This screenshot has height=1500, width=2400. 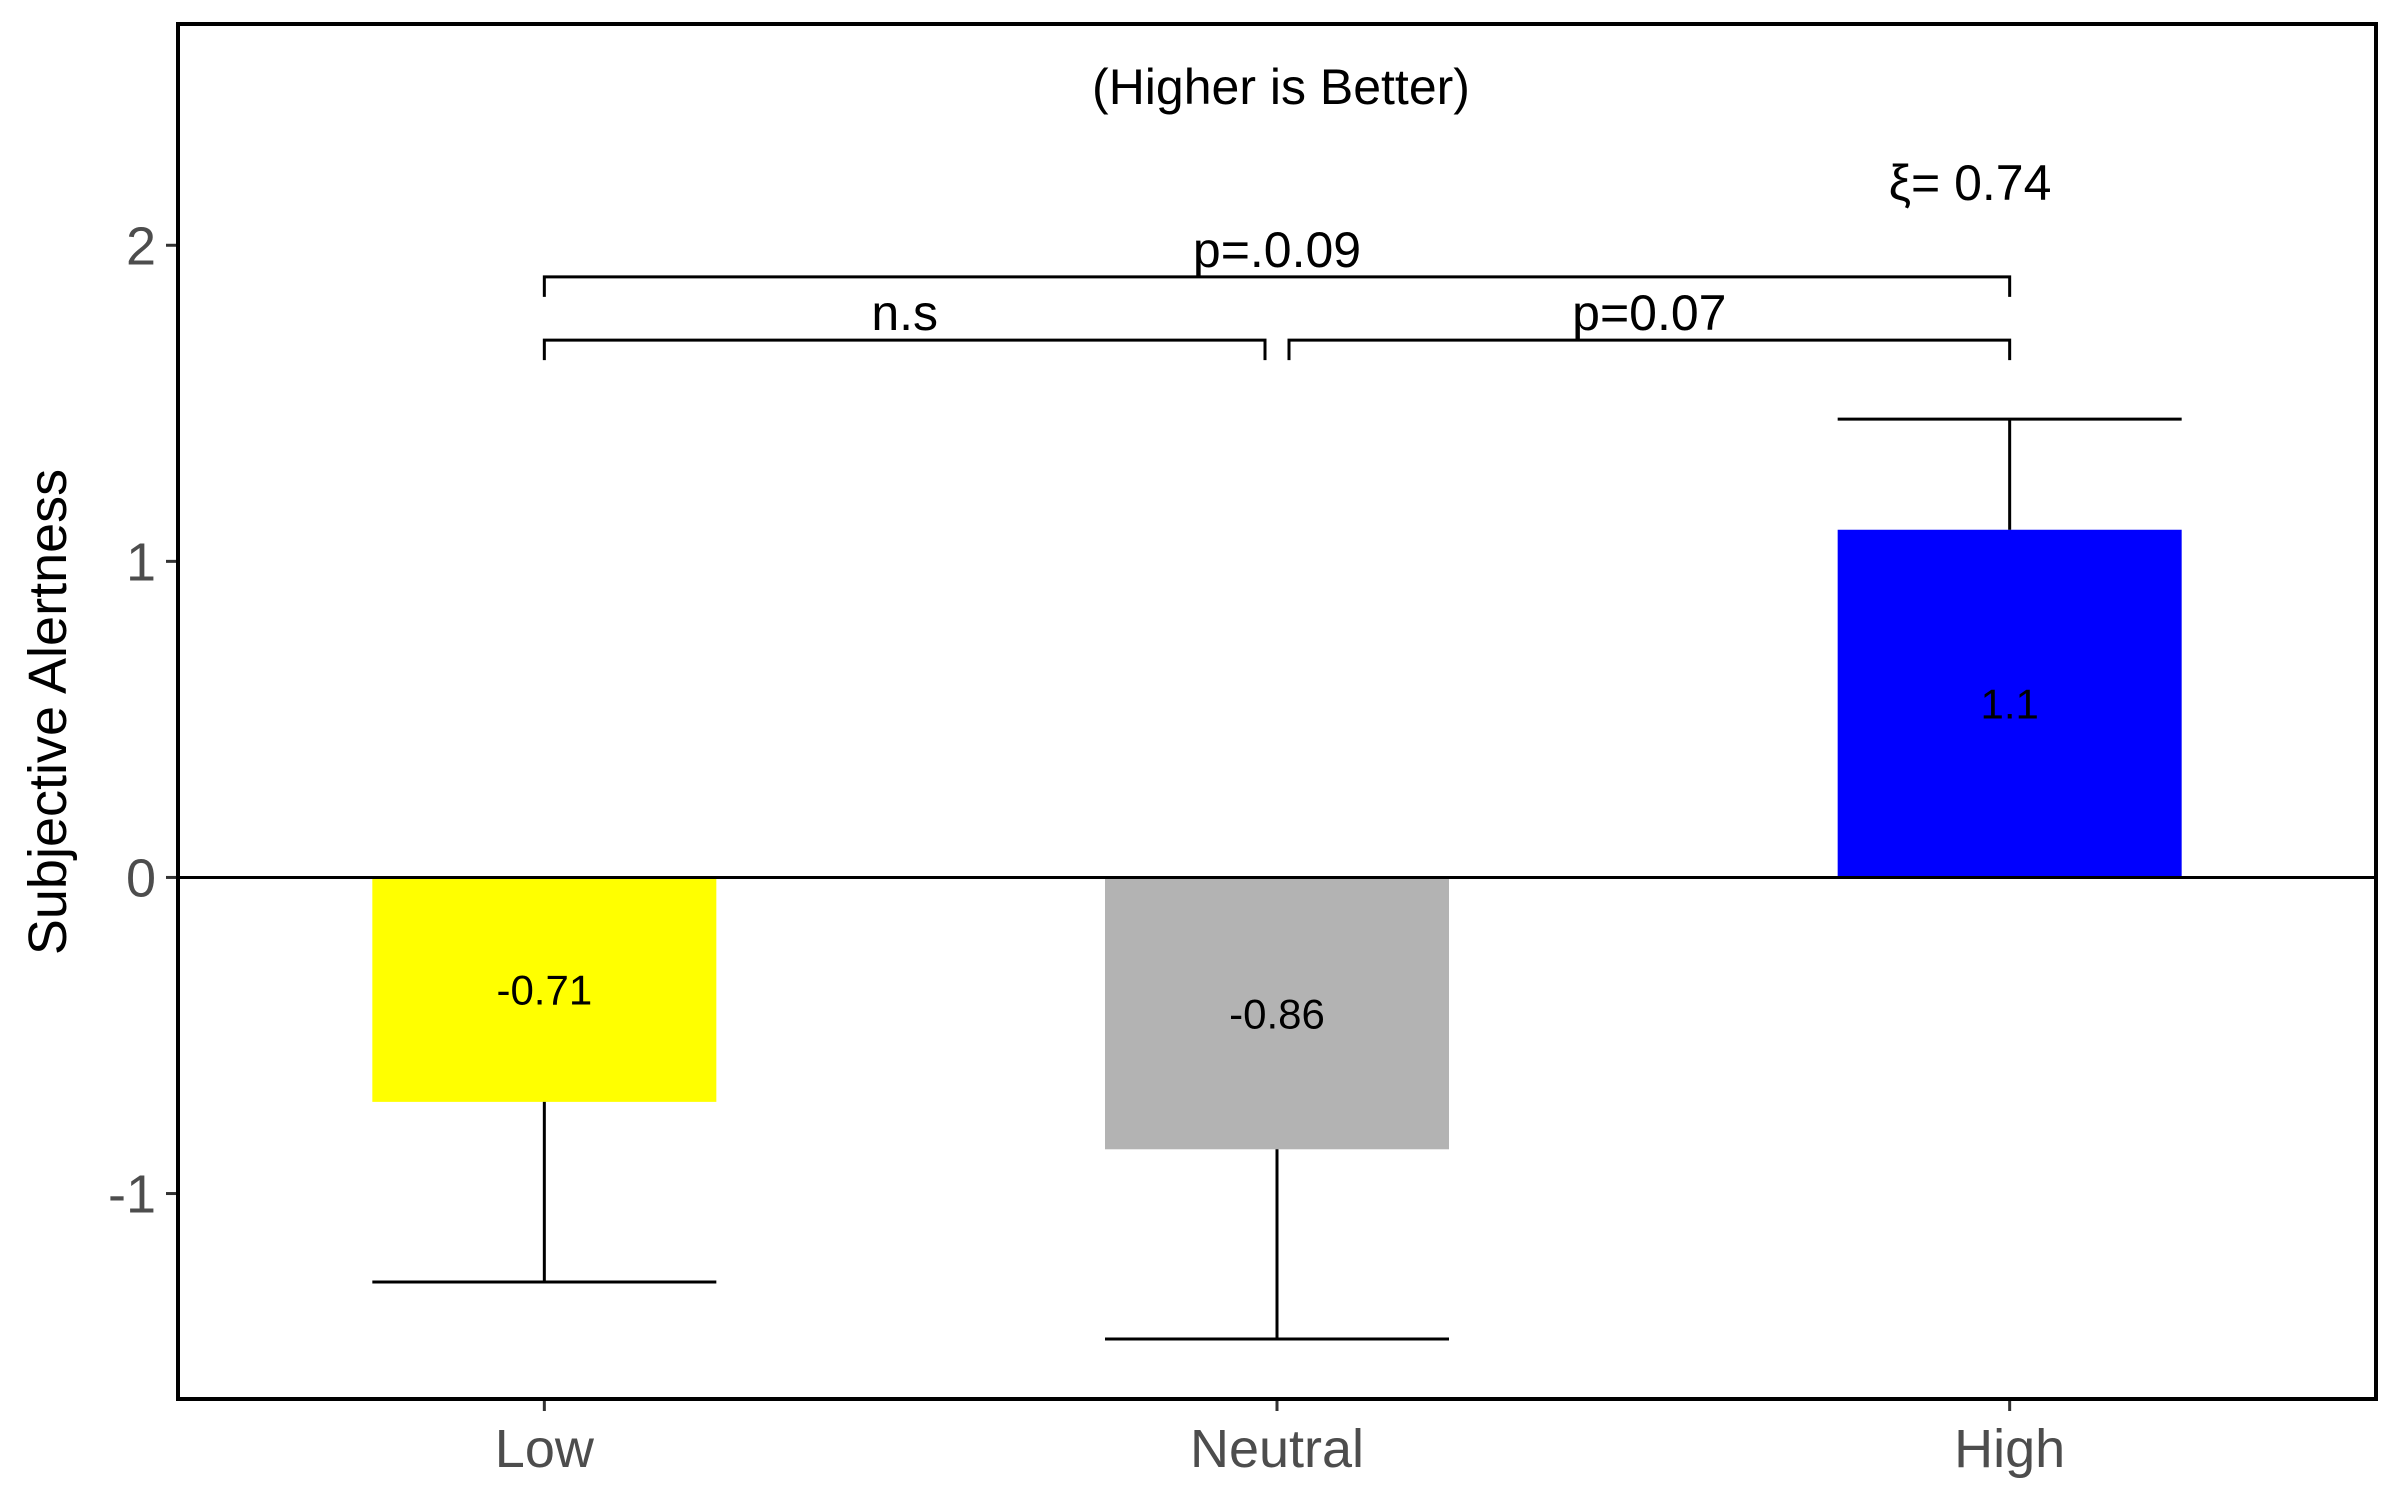 I want to click on y-tick-label: 2, so click(x=141, y=246).